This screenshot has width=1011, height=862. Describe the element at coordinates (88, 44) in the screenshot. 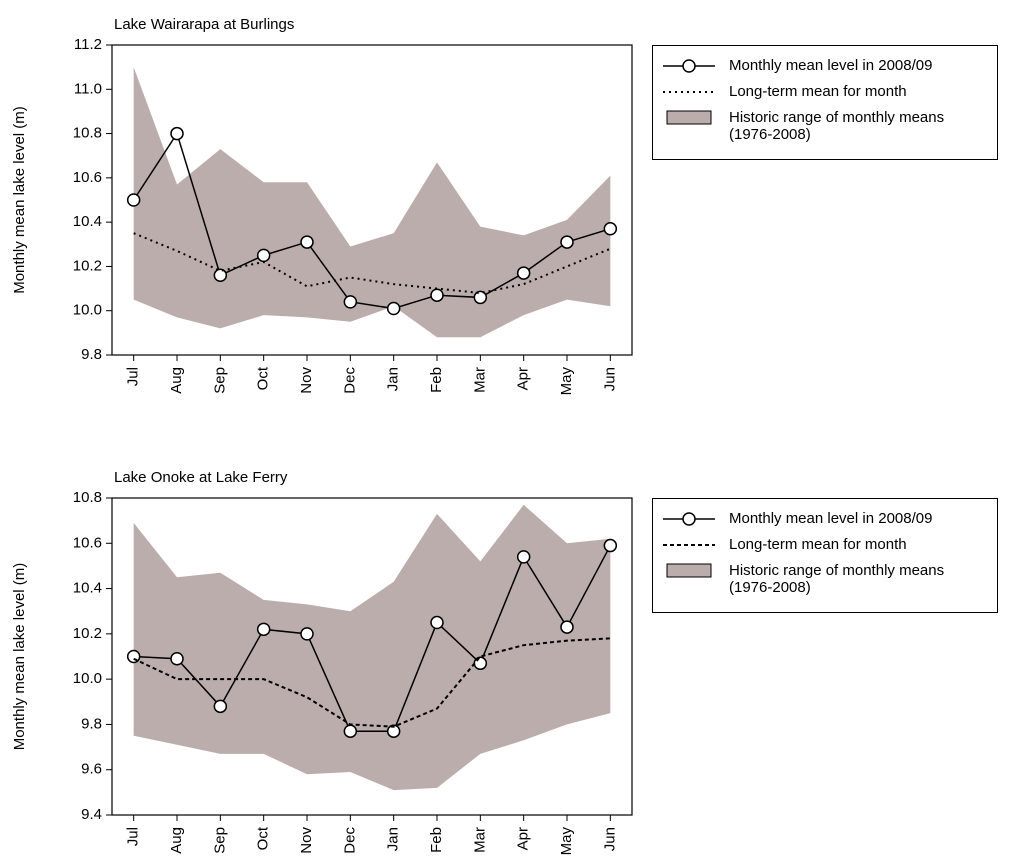

I see `y-tick-label: 11.2` at that location.